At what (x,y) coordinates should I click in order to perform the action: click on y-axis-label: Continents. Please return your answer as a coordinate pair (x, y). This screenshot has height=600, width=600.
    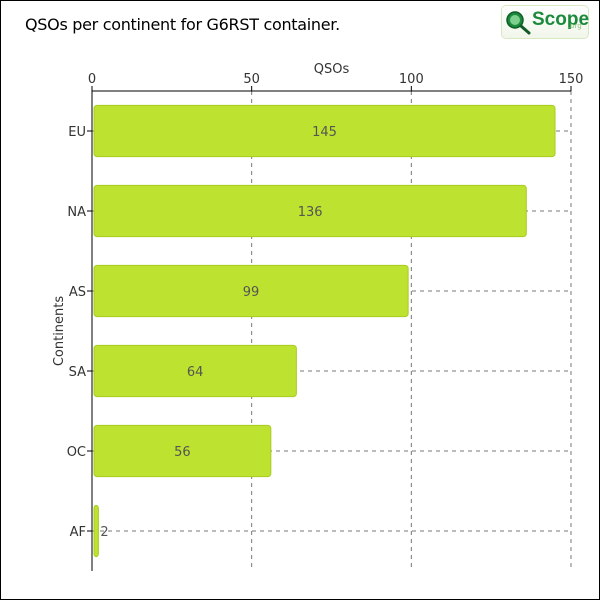
    Looking at the image, I should click on (59, 331).